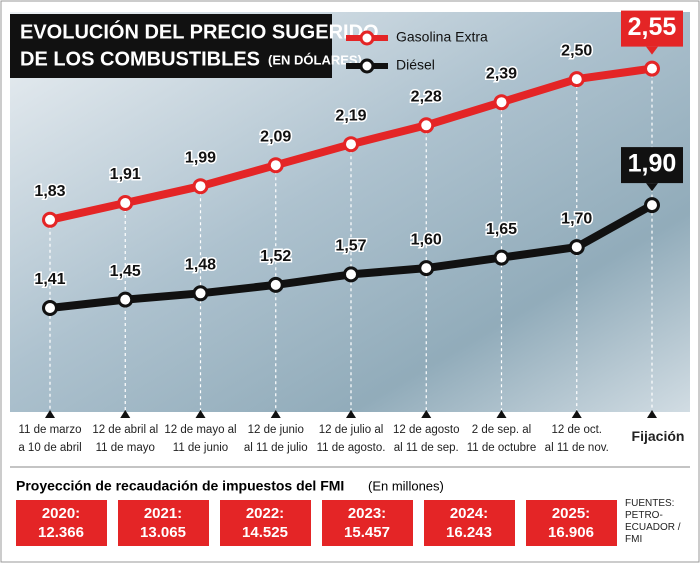 The width and height of the screenshot is (700, 563). I want to click on x-tick-label: 12 de abril al 11 de mayo, so click(125, 439).